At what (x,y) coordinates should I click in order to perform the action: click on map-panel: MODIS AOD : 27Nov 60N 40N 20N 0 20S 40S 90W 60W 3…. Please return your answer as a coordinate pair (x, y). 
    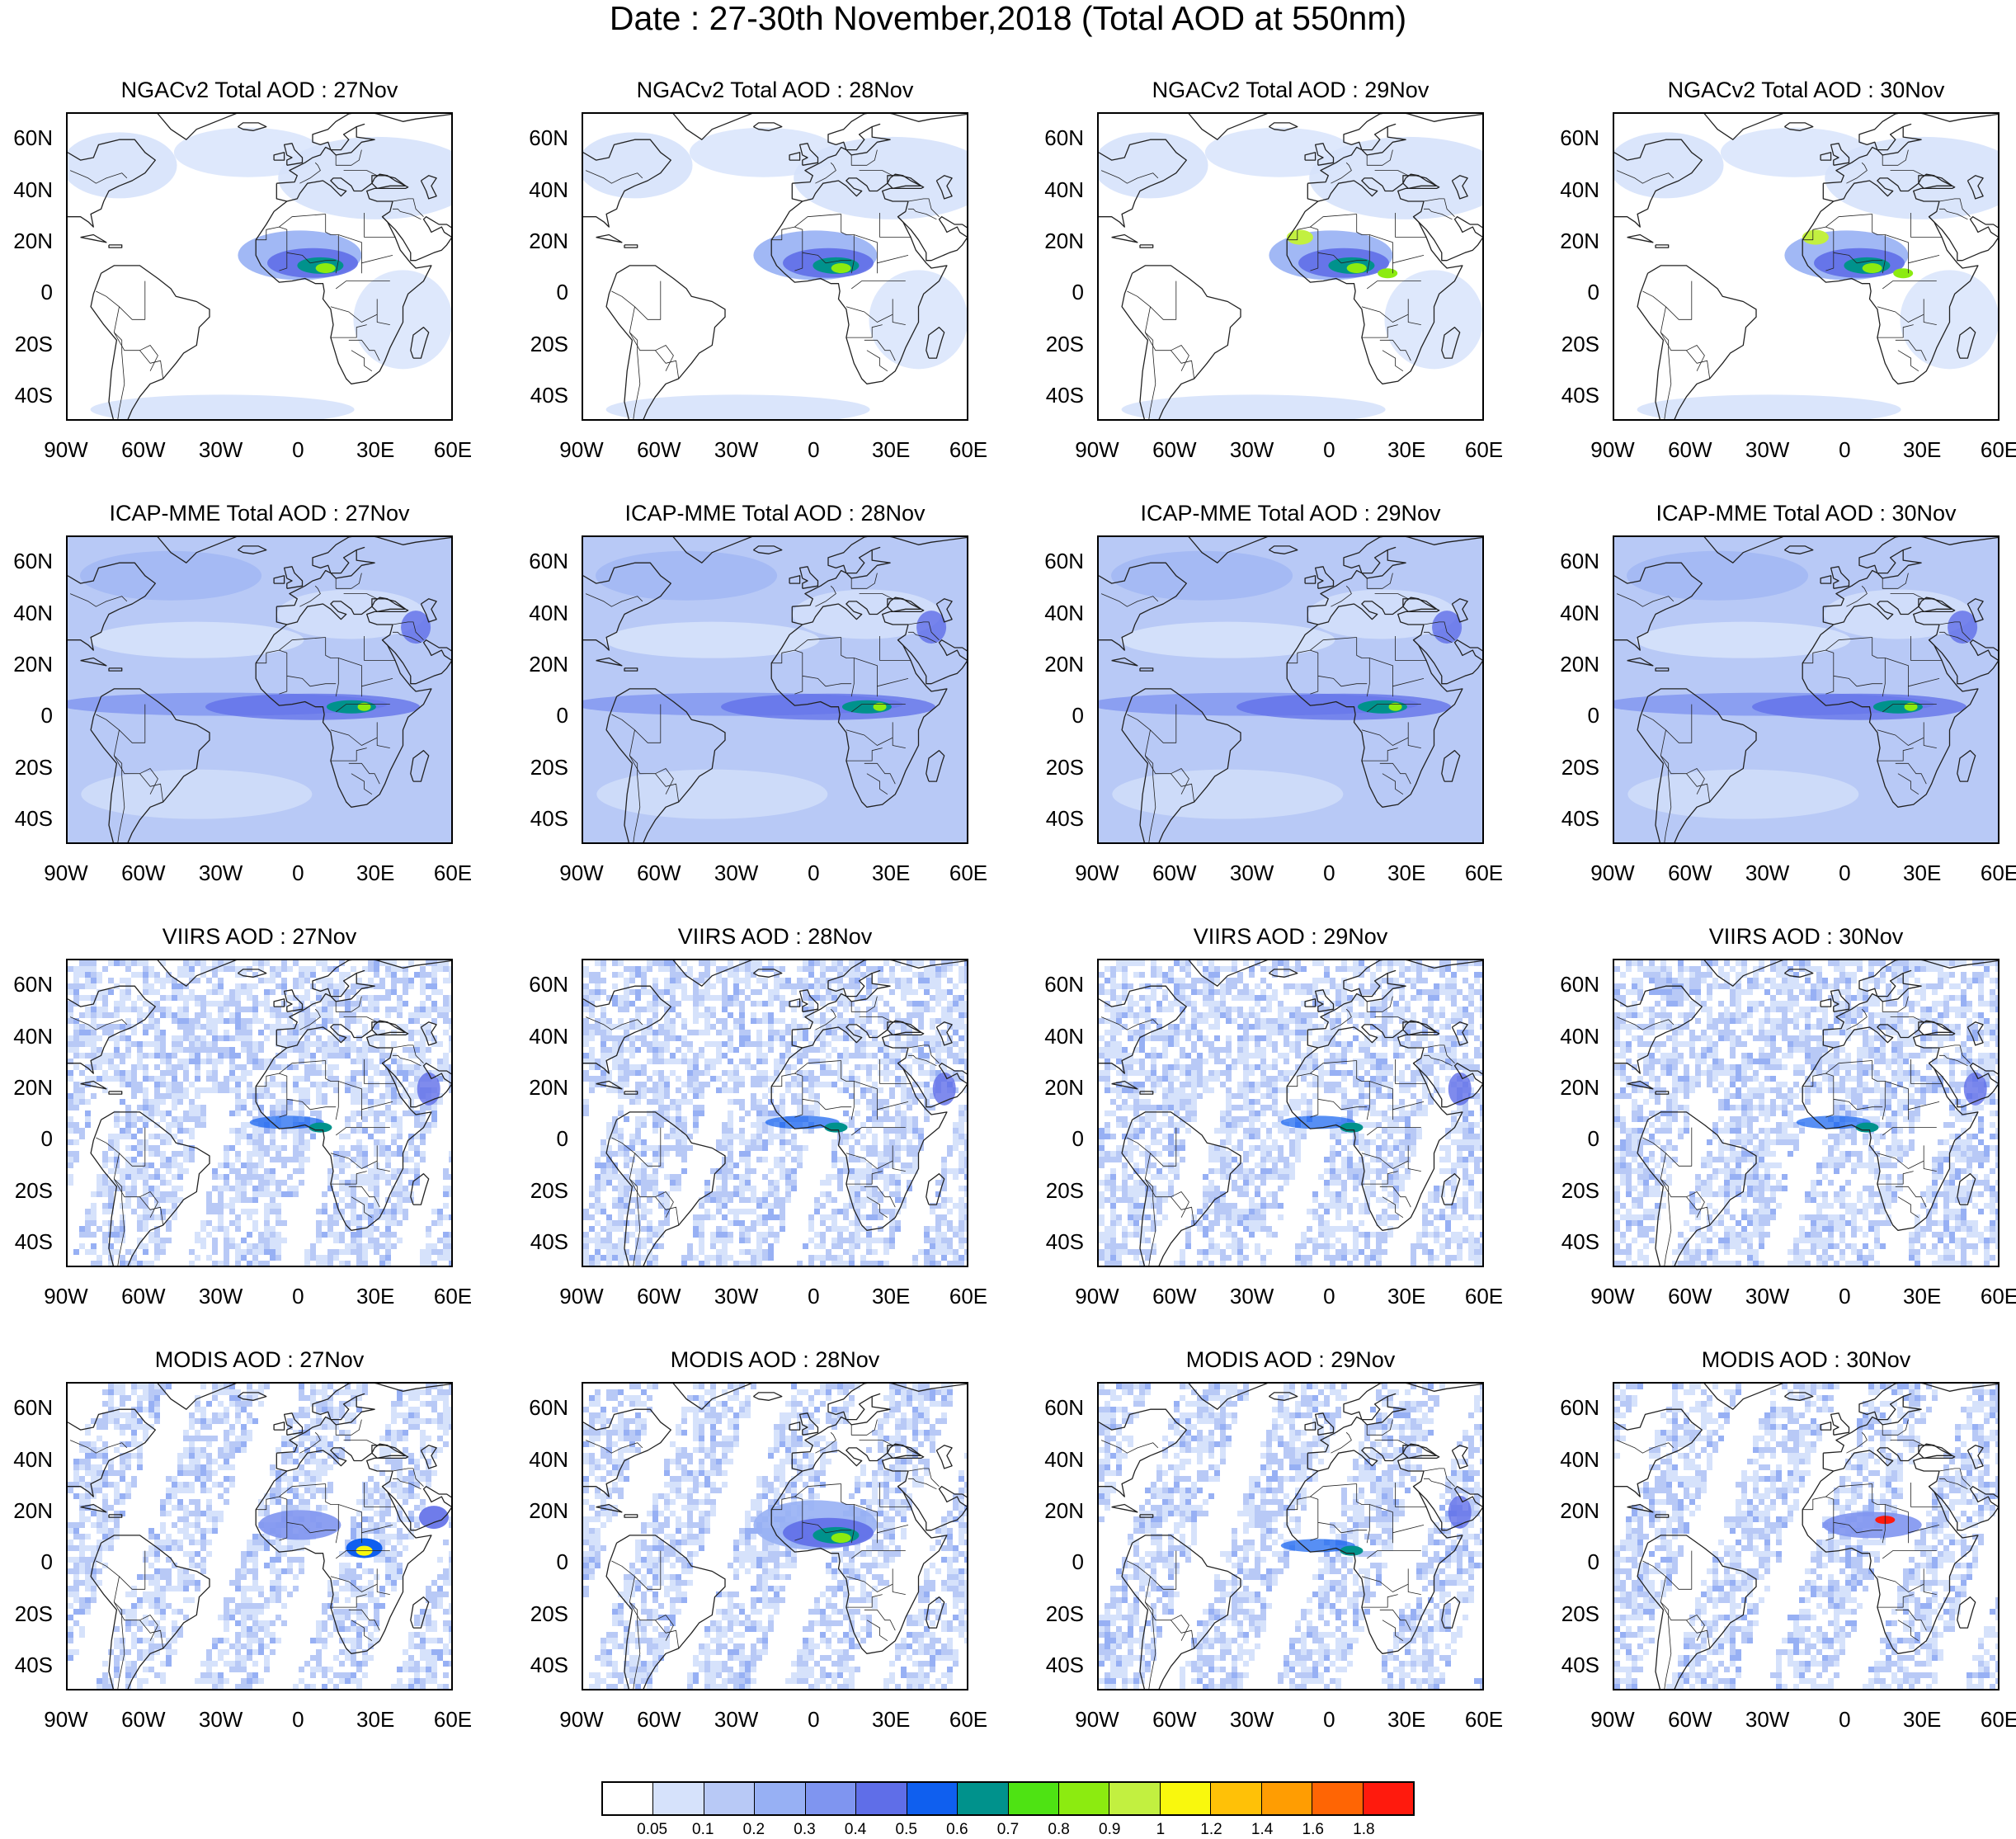
    Looking at the image, I should click on (242, 1538).